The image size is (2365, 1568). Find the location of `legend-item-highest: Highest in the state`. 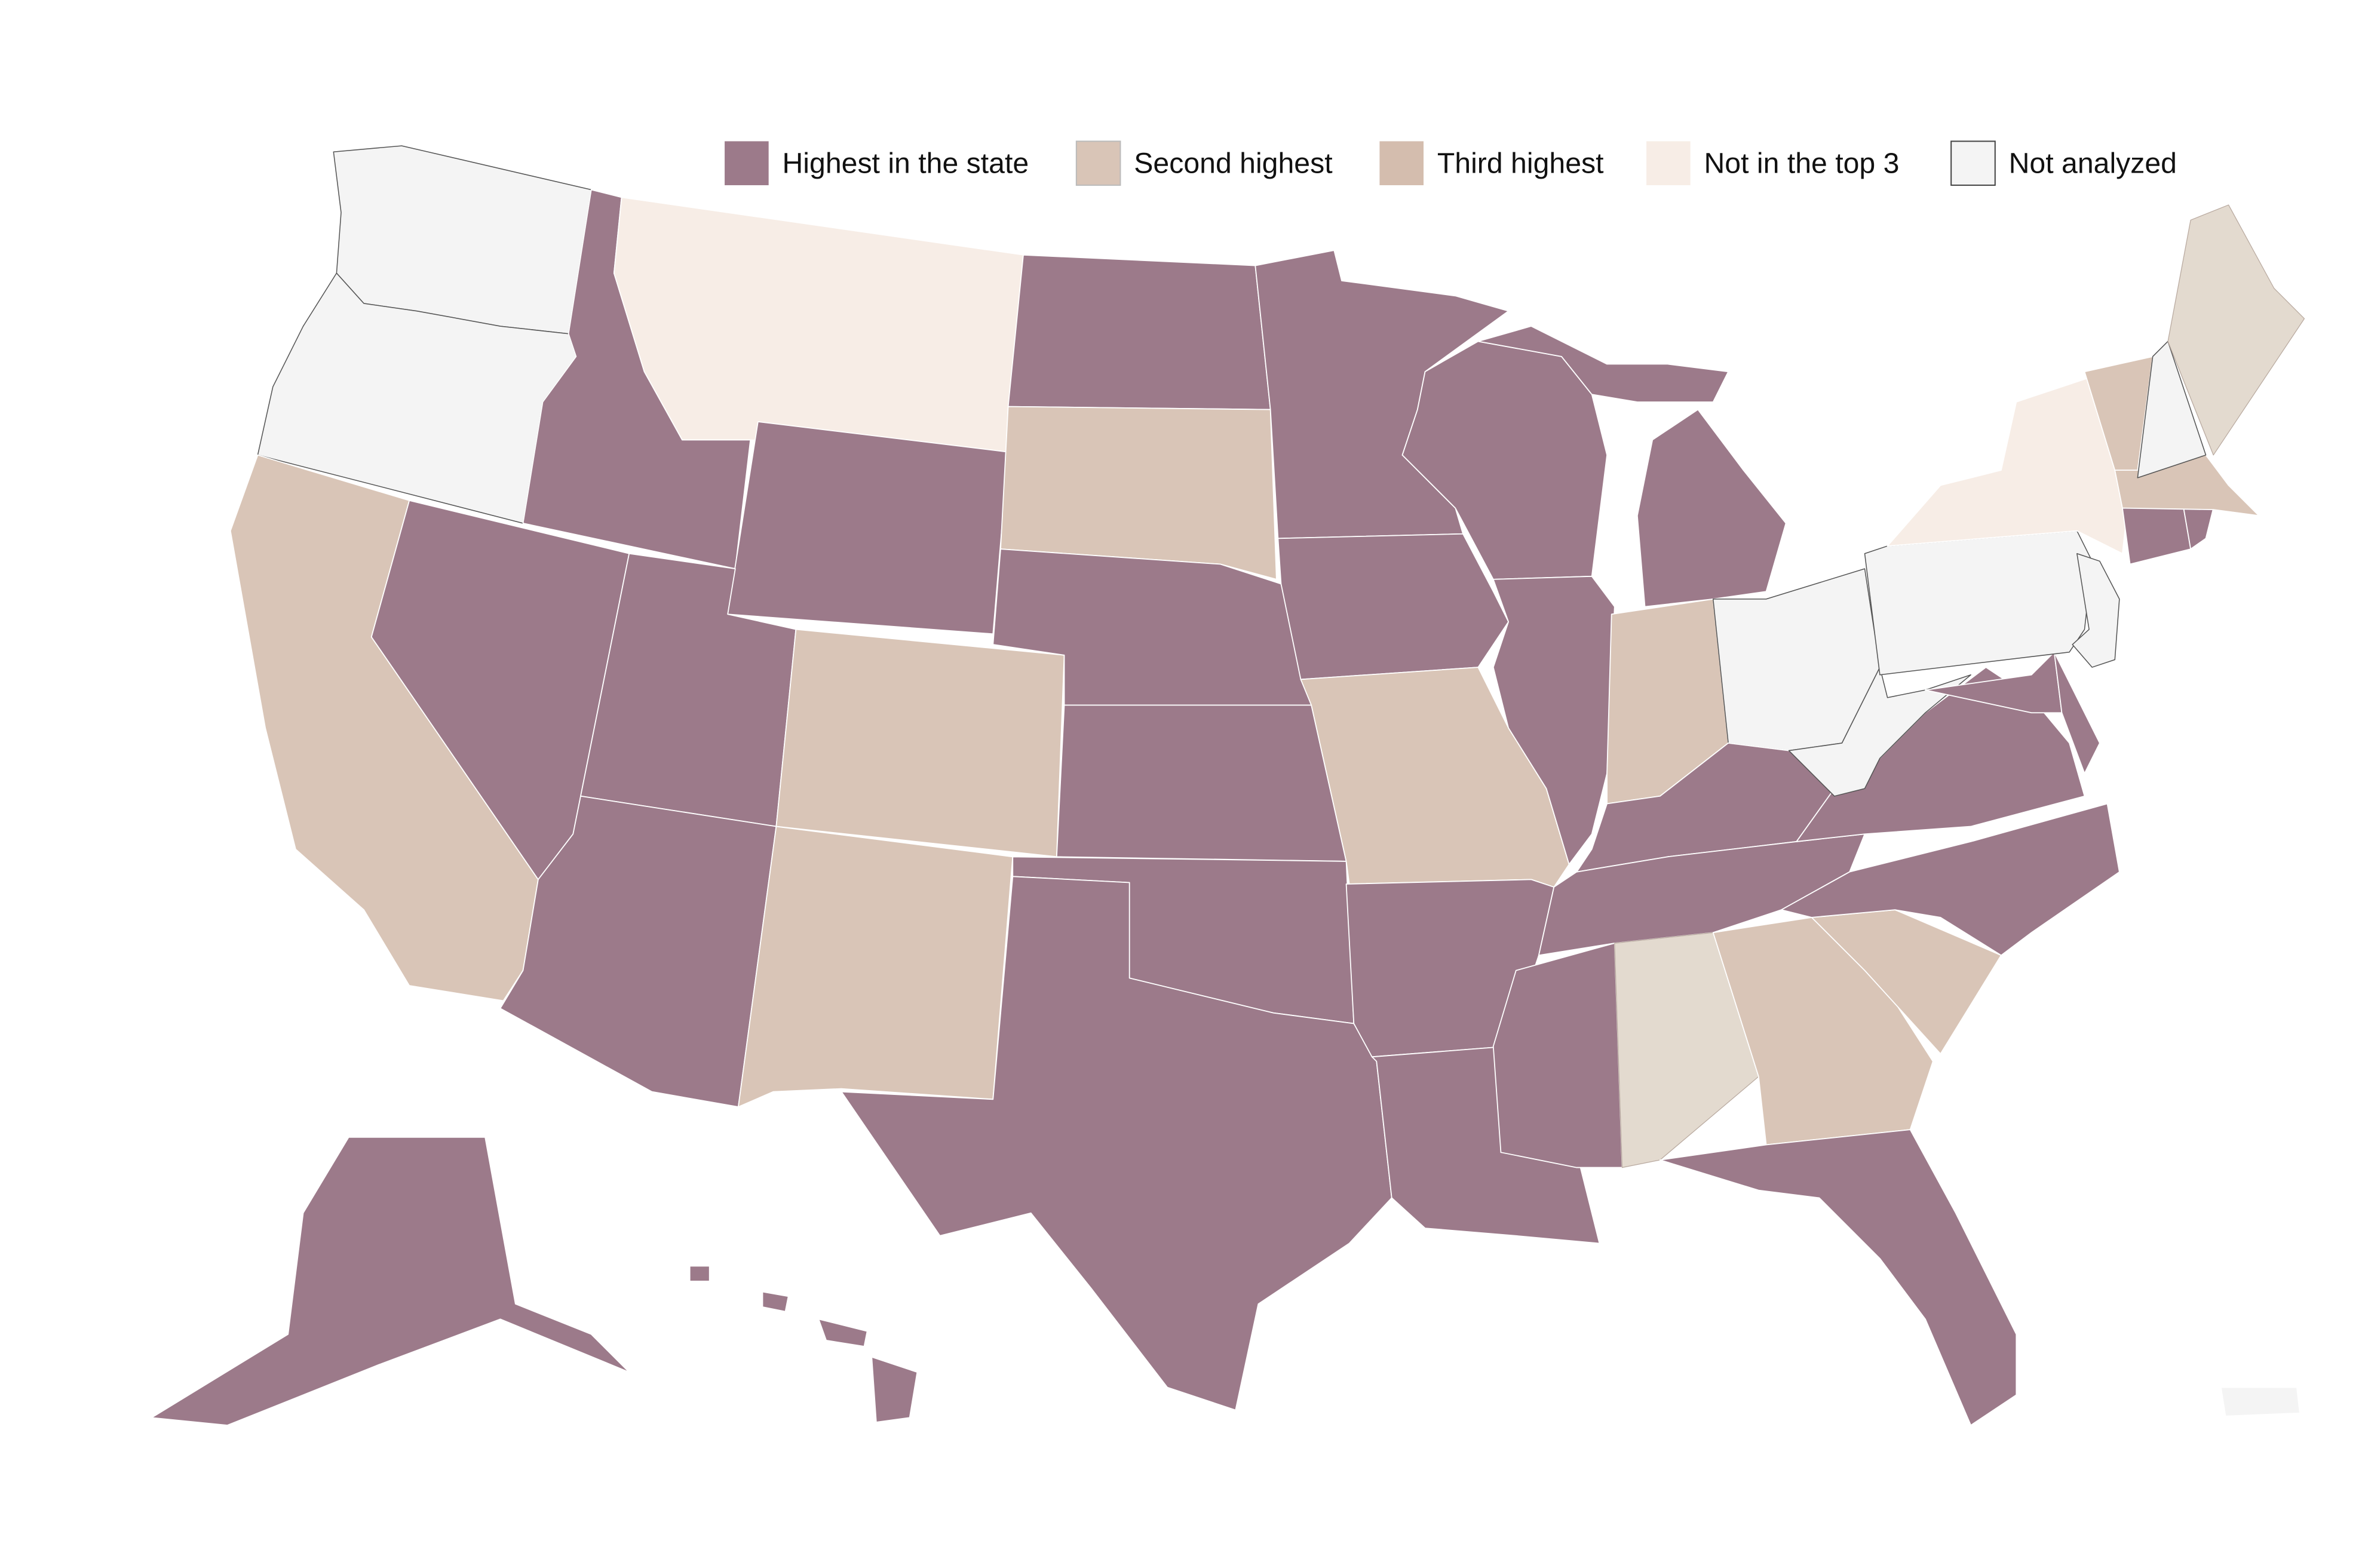

legend-item-highest: Highest in the state is located at coordinates (877, 163).